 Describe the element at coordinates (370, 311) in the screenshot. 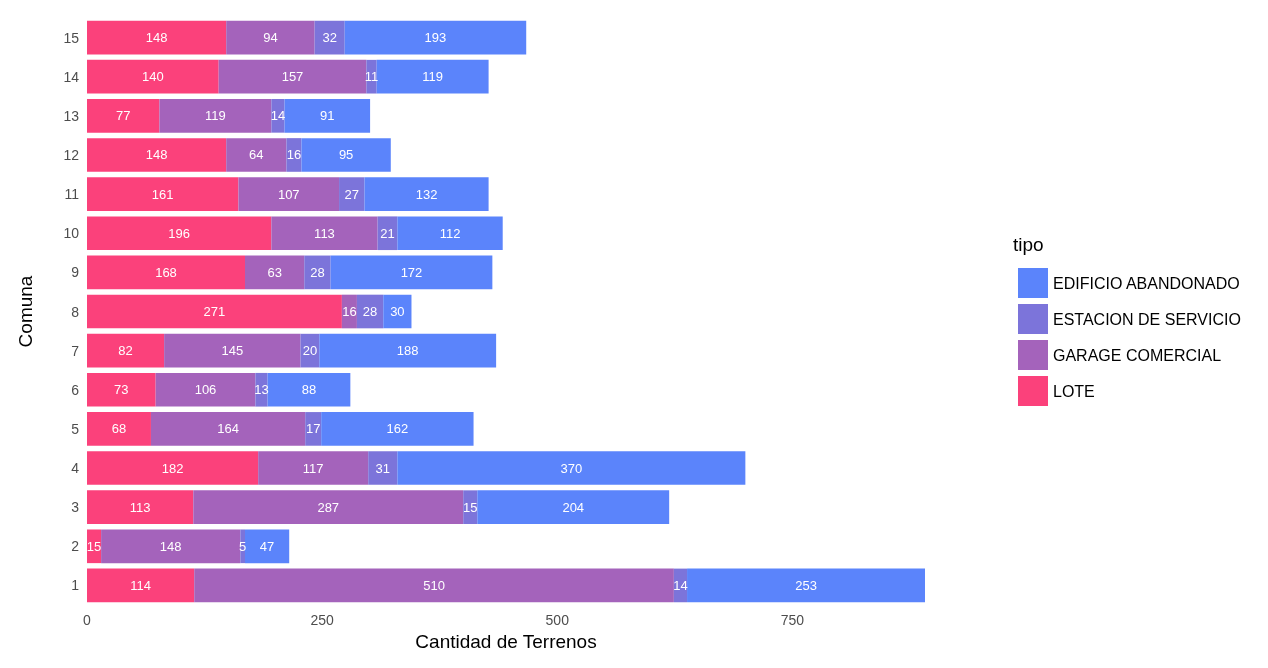

I see `data-label: 28` at that location.